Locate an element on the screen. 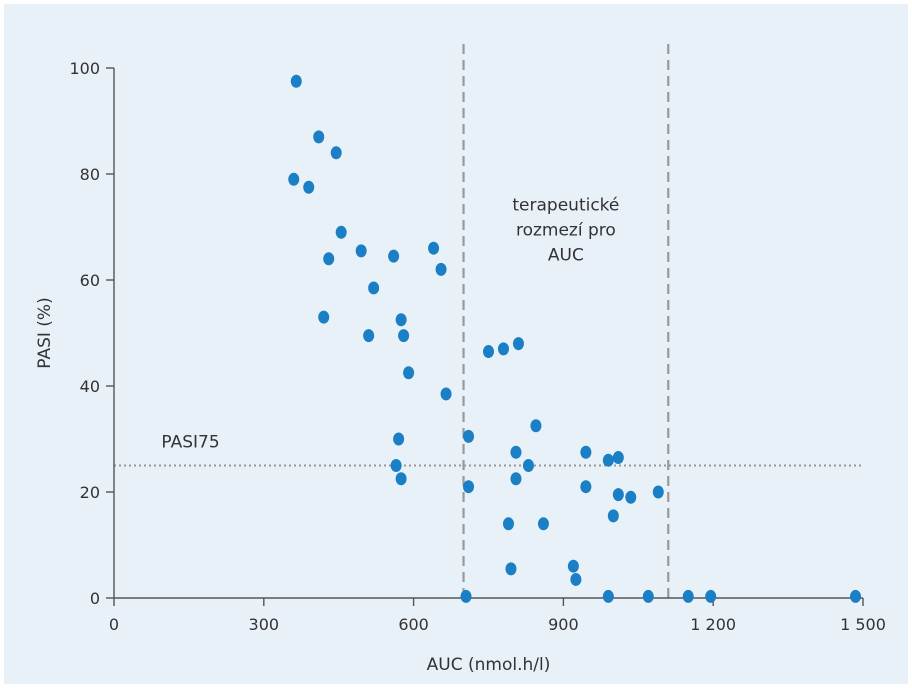 The width and height of the screenshot is (912, 688). y-tick-label: 80 is located at coordinates (90, 174).